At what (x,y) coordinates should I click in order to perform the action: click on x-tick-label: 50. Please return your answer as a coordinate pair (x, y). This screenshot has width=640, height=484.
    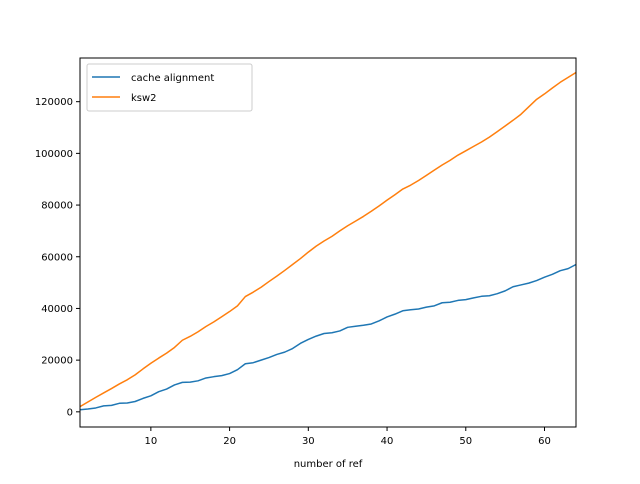
    Looking at the image, I should click on (465, 441).